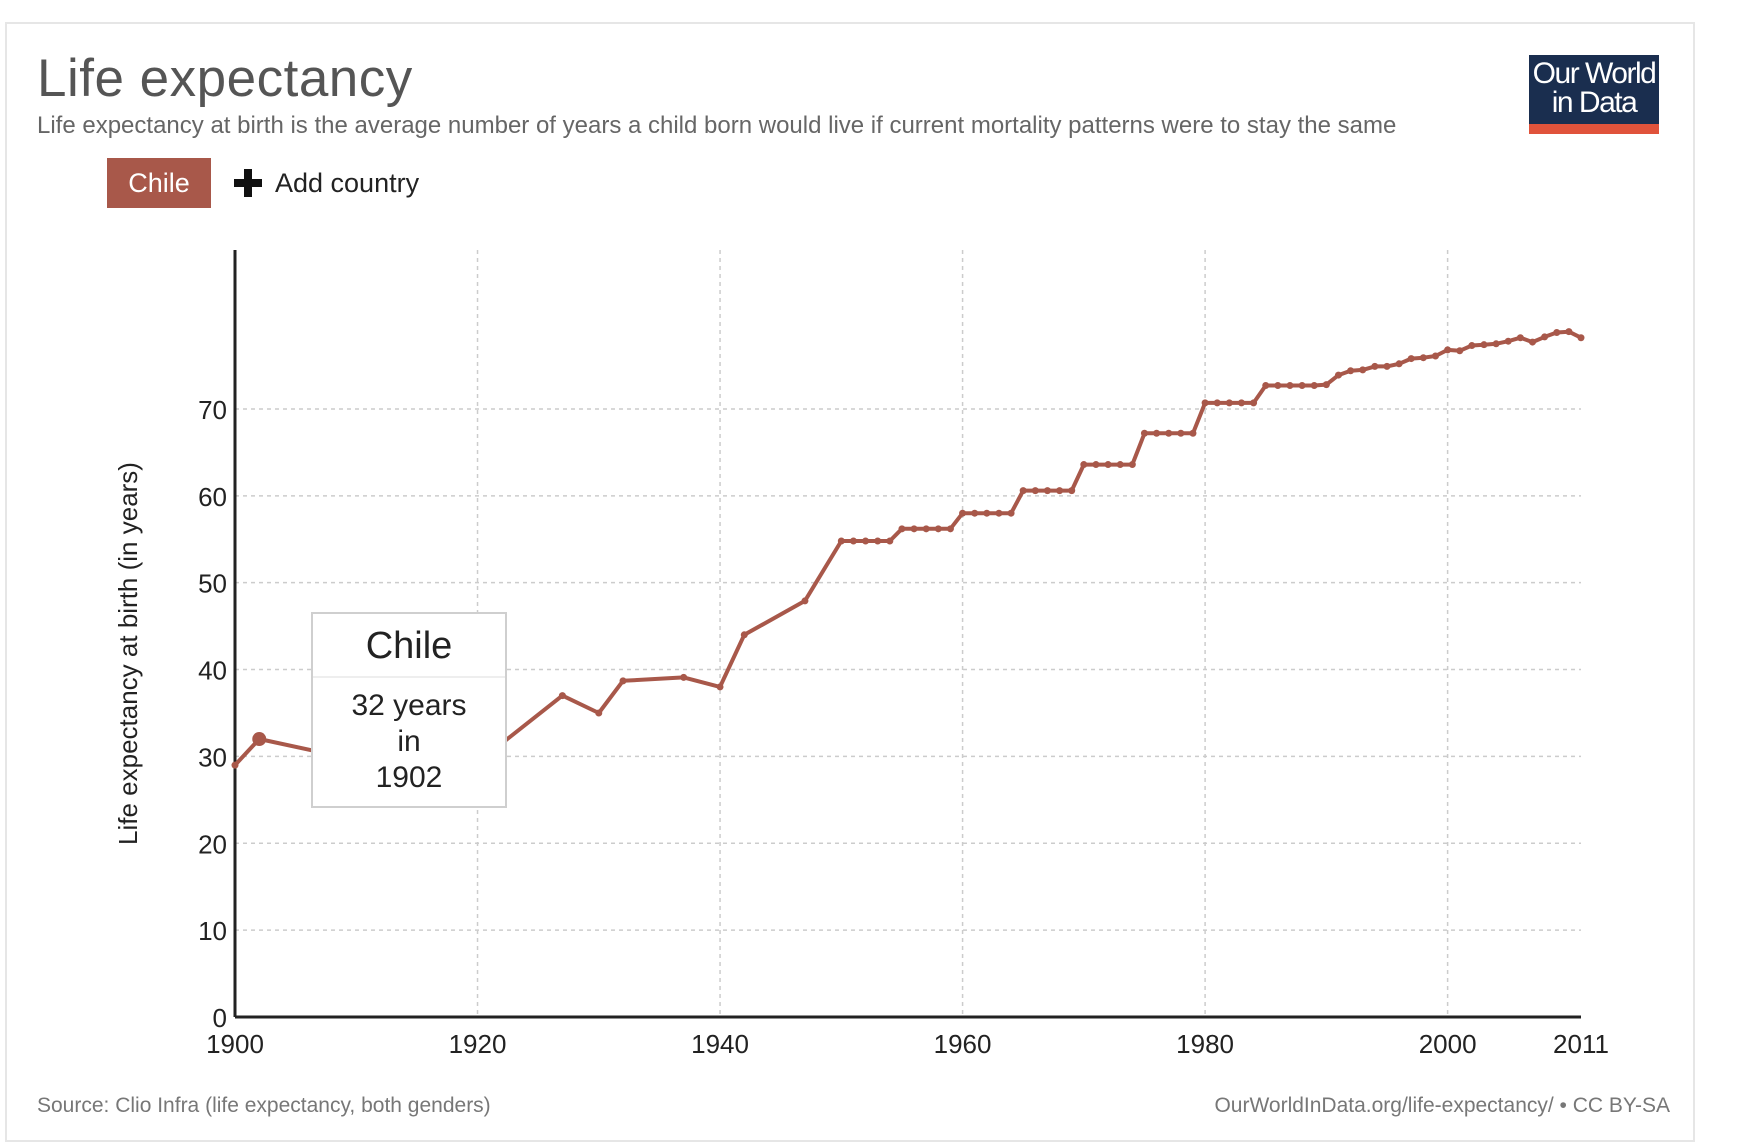 Image resolution: width=1738 pixels, height=1142 pixels. Describe the element at coordinates (225, 78) in the screenshot. I see `page-title: Life expectancy` at that location.